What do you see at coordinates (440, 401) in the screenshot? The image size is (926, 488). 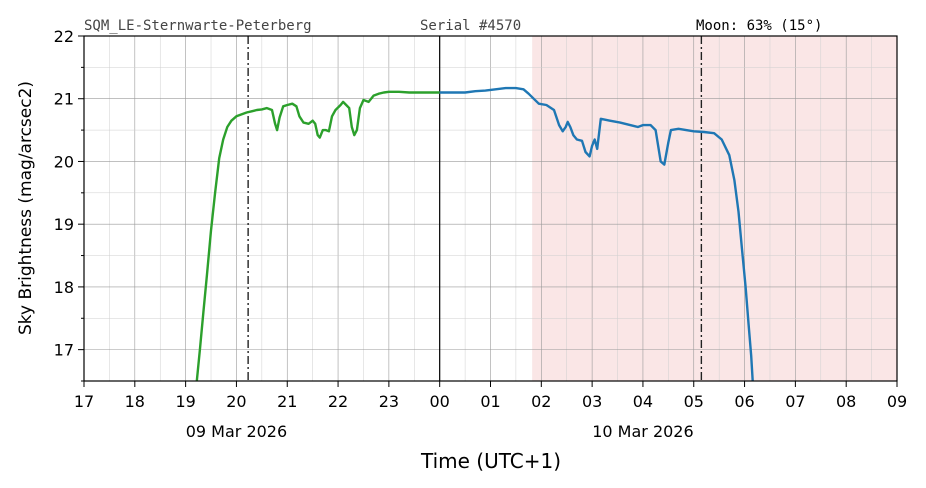 I see `x-tick-label: 00` at bounding box center [440, 401].